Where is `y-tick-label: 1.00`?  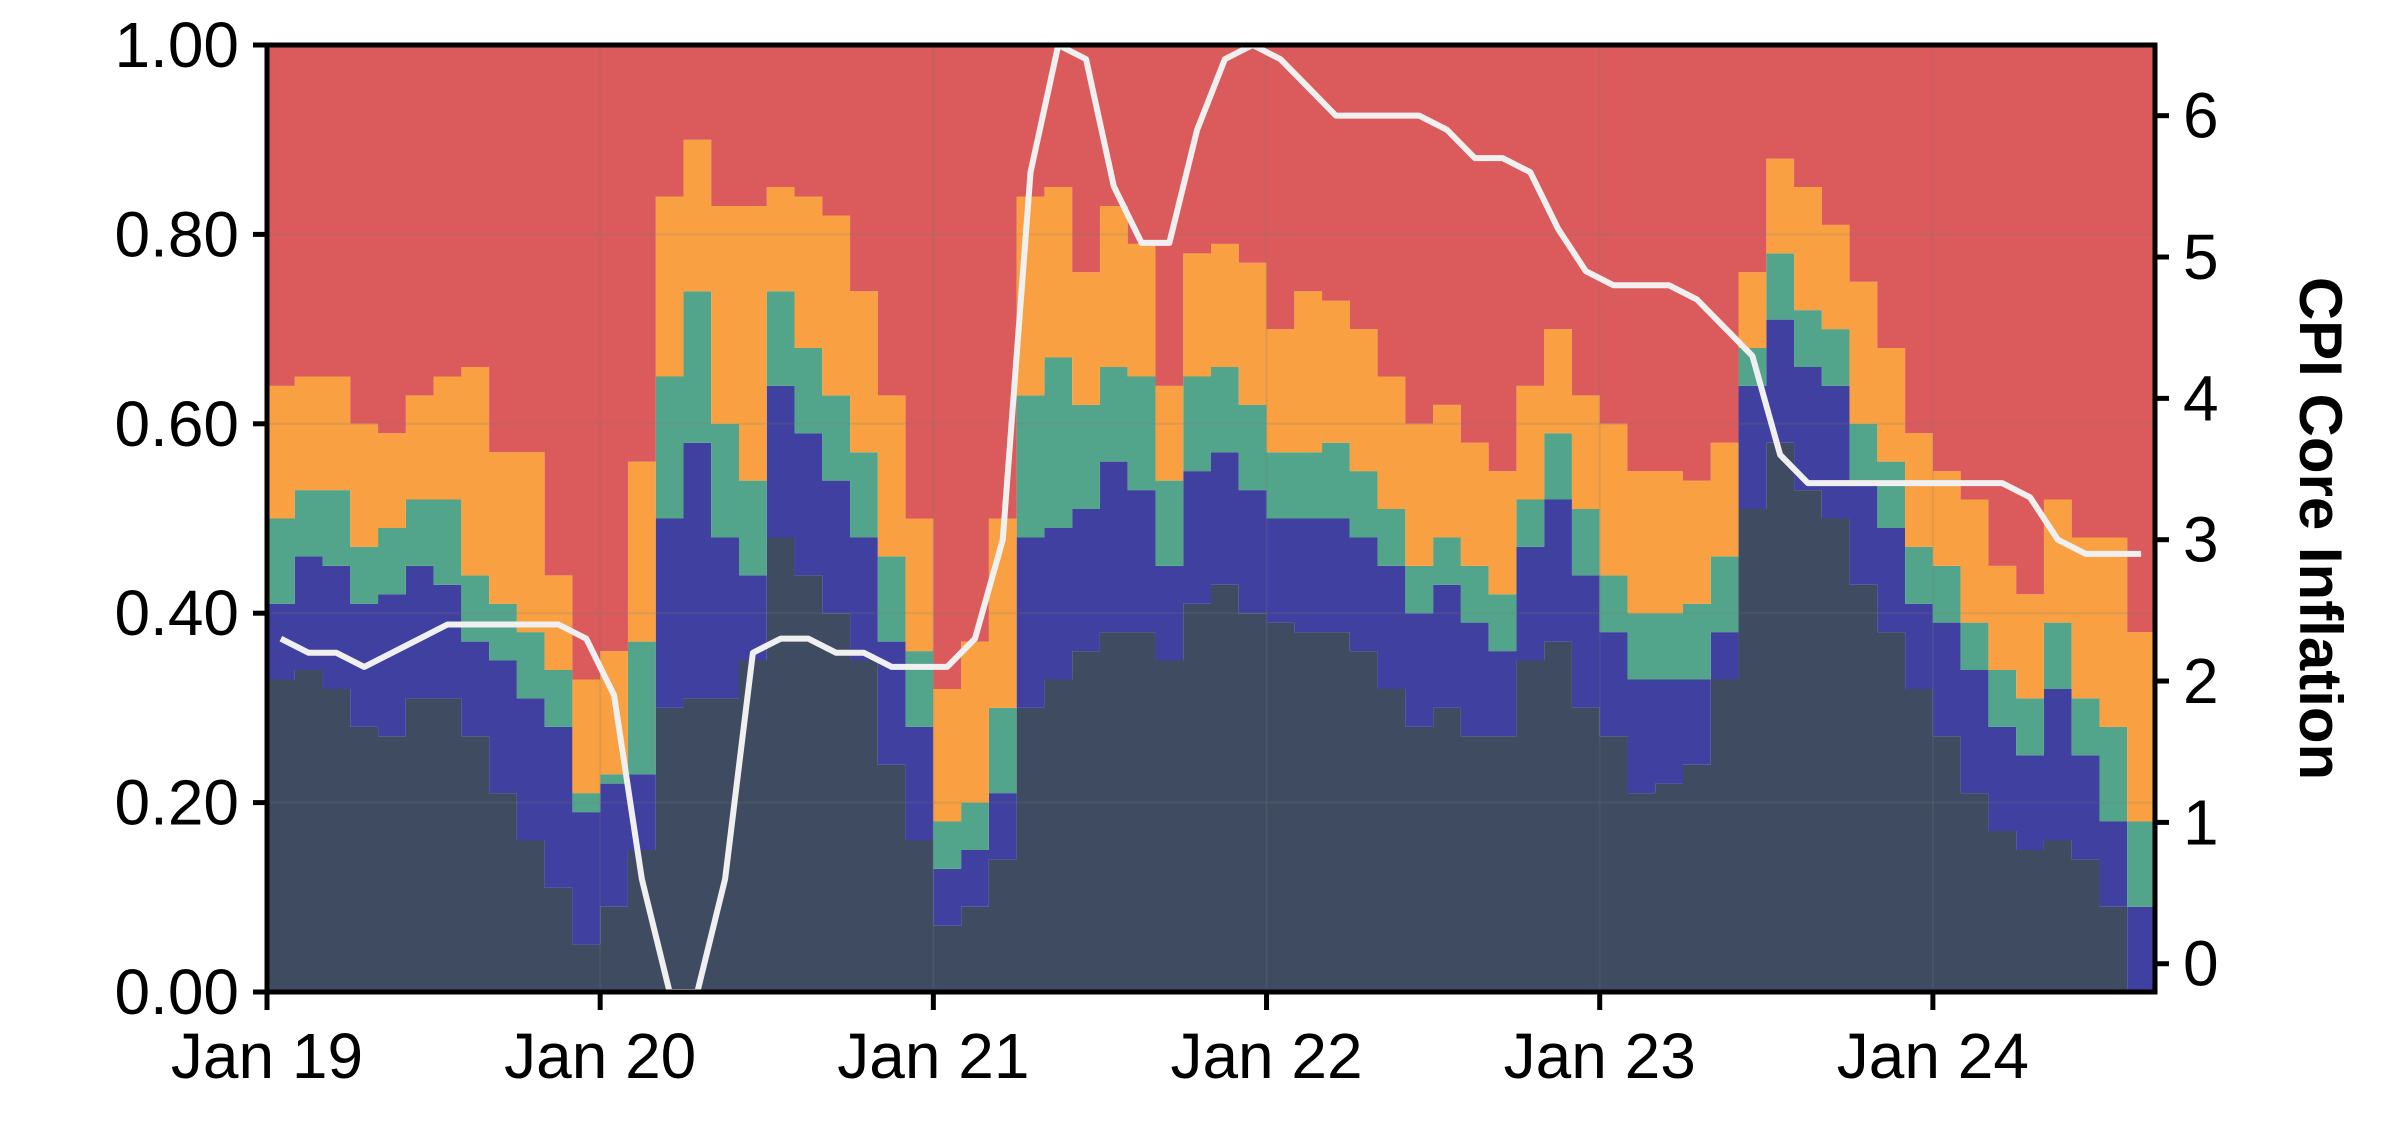
y-tick-label: 1.00 is located at coordinates (176, 45).